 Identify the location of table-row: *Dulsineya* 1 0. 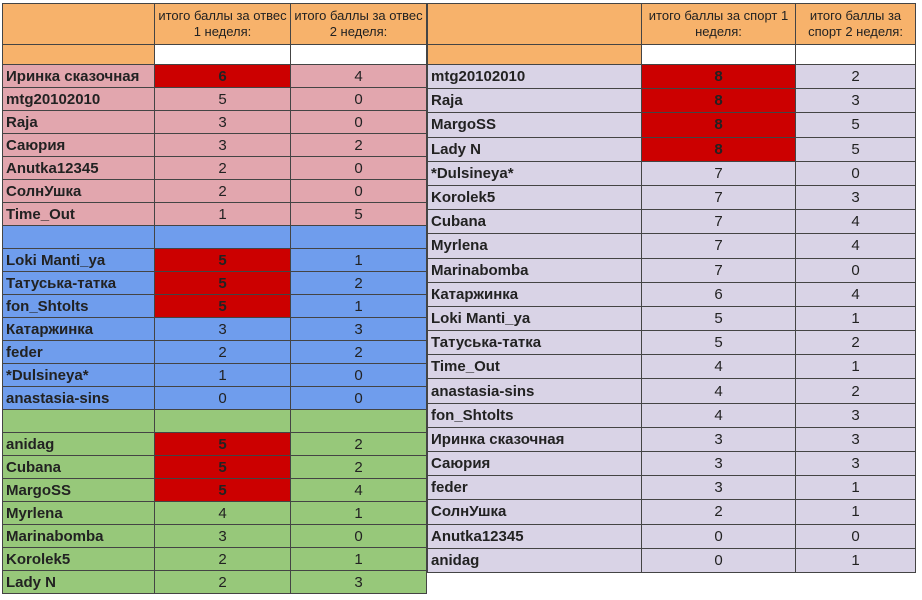
(214, 375).